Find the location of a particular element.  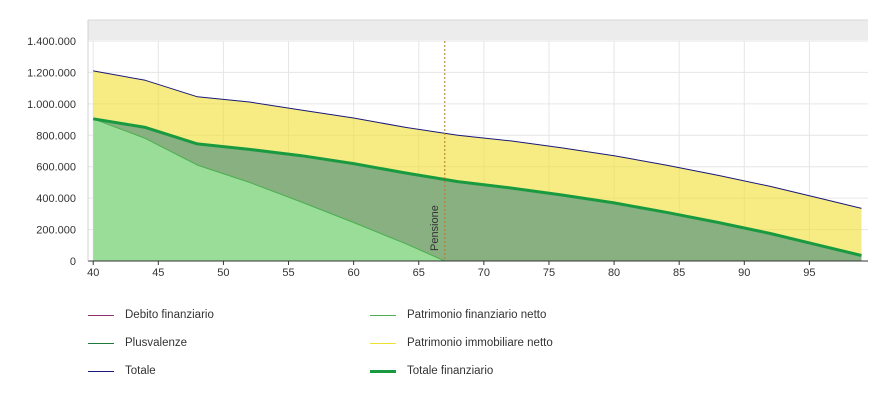

legend-item: Plusvalenze is located at coordinates (137, 343).